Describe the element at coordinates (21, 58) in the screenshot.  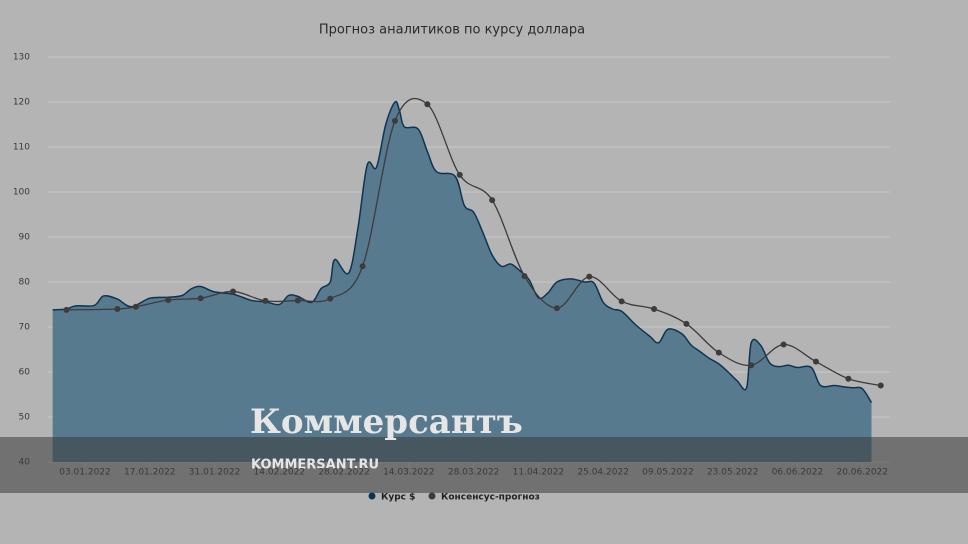
I see `y-tick-label: 130` at that location.